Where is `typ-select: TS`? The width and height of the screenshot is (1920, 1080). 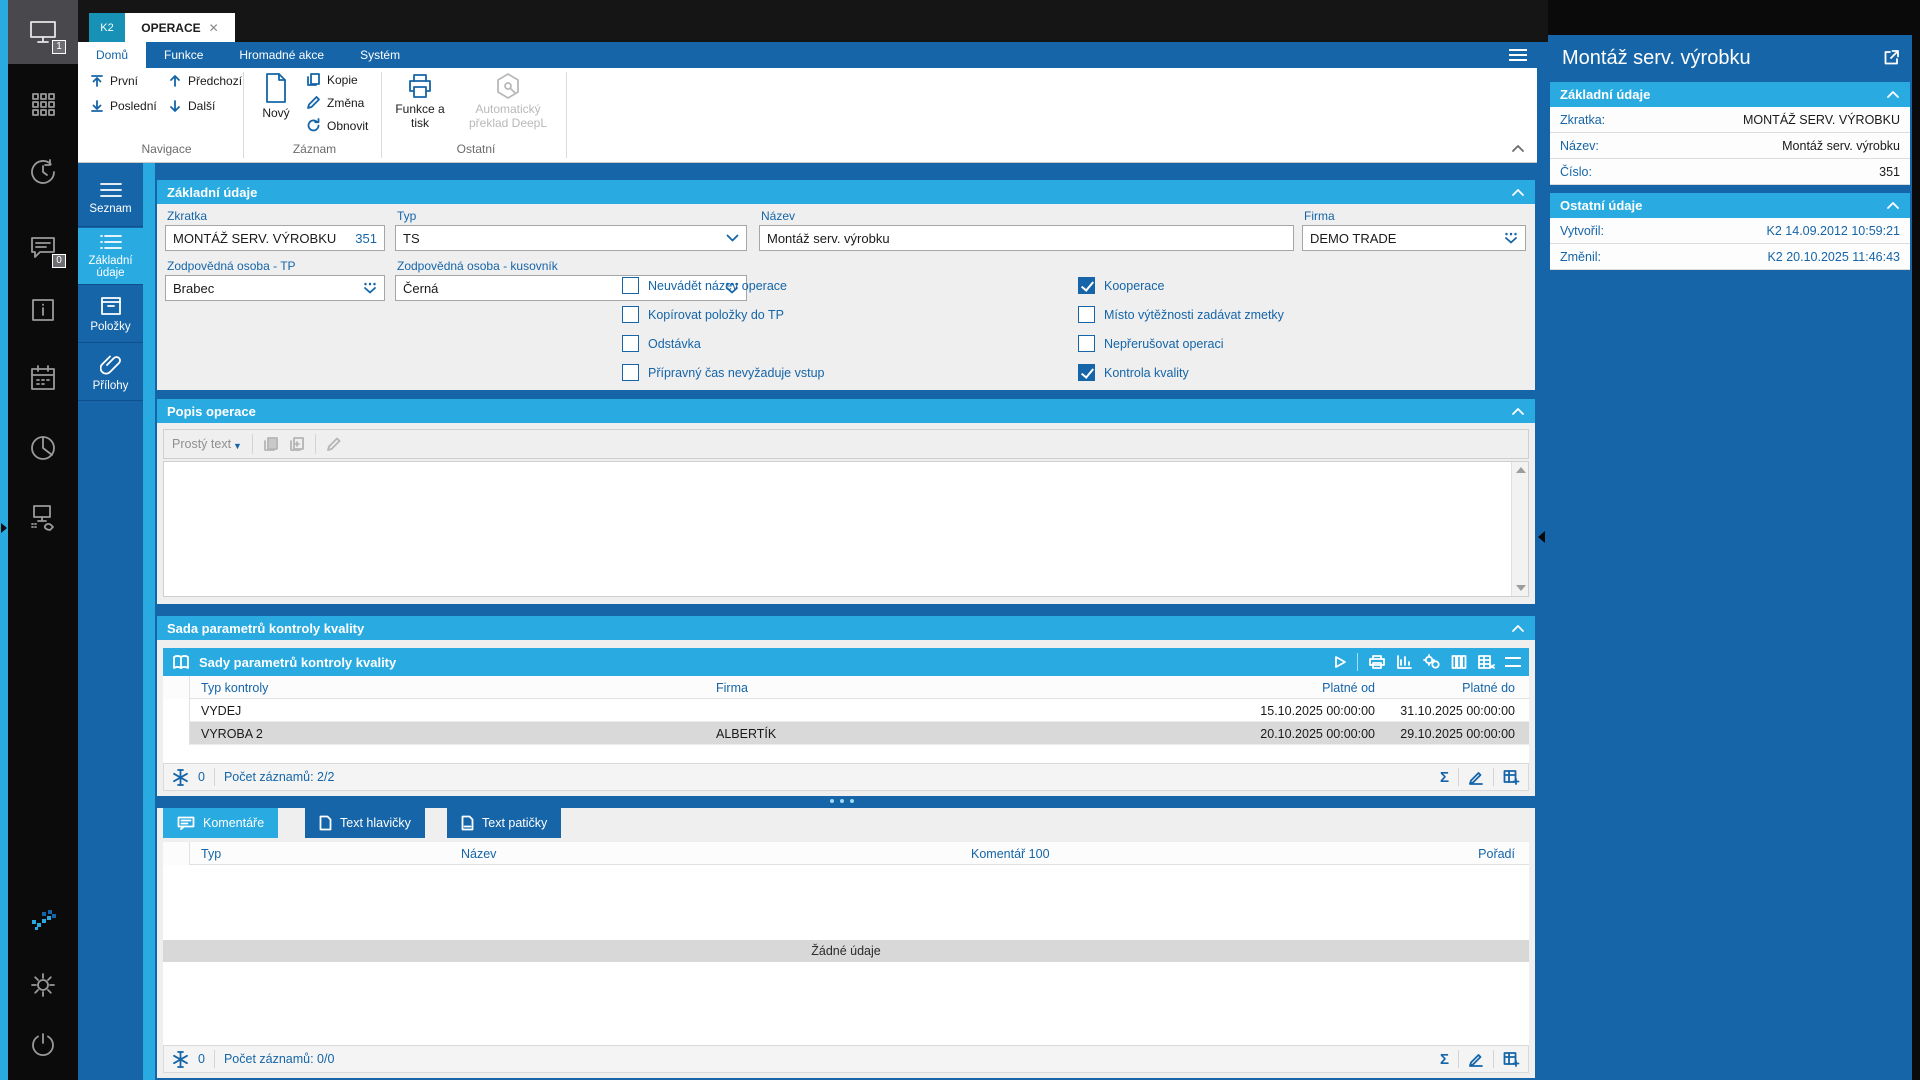
typ-select: TS is located at coordinates (571, 238).